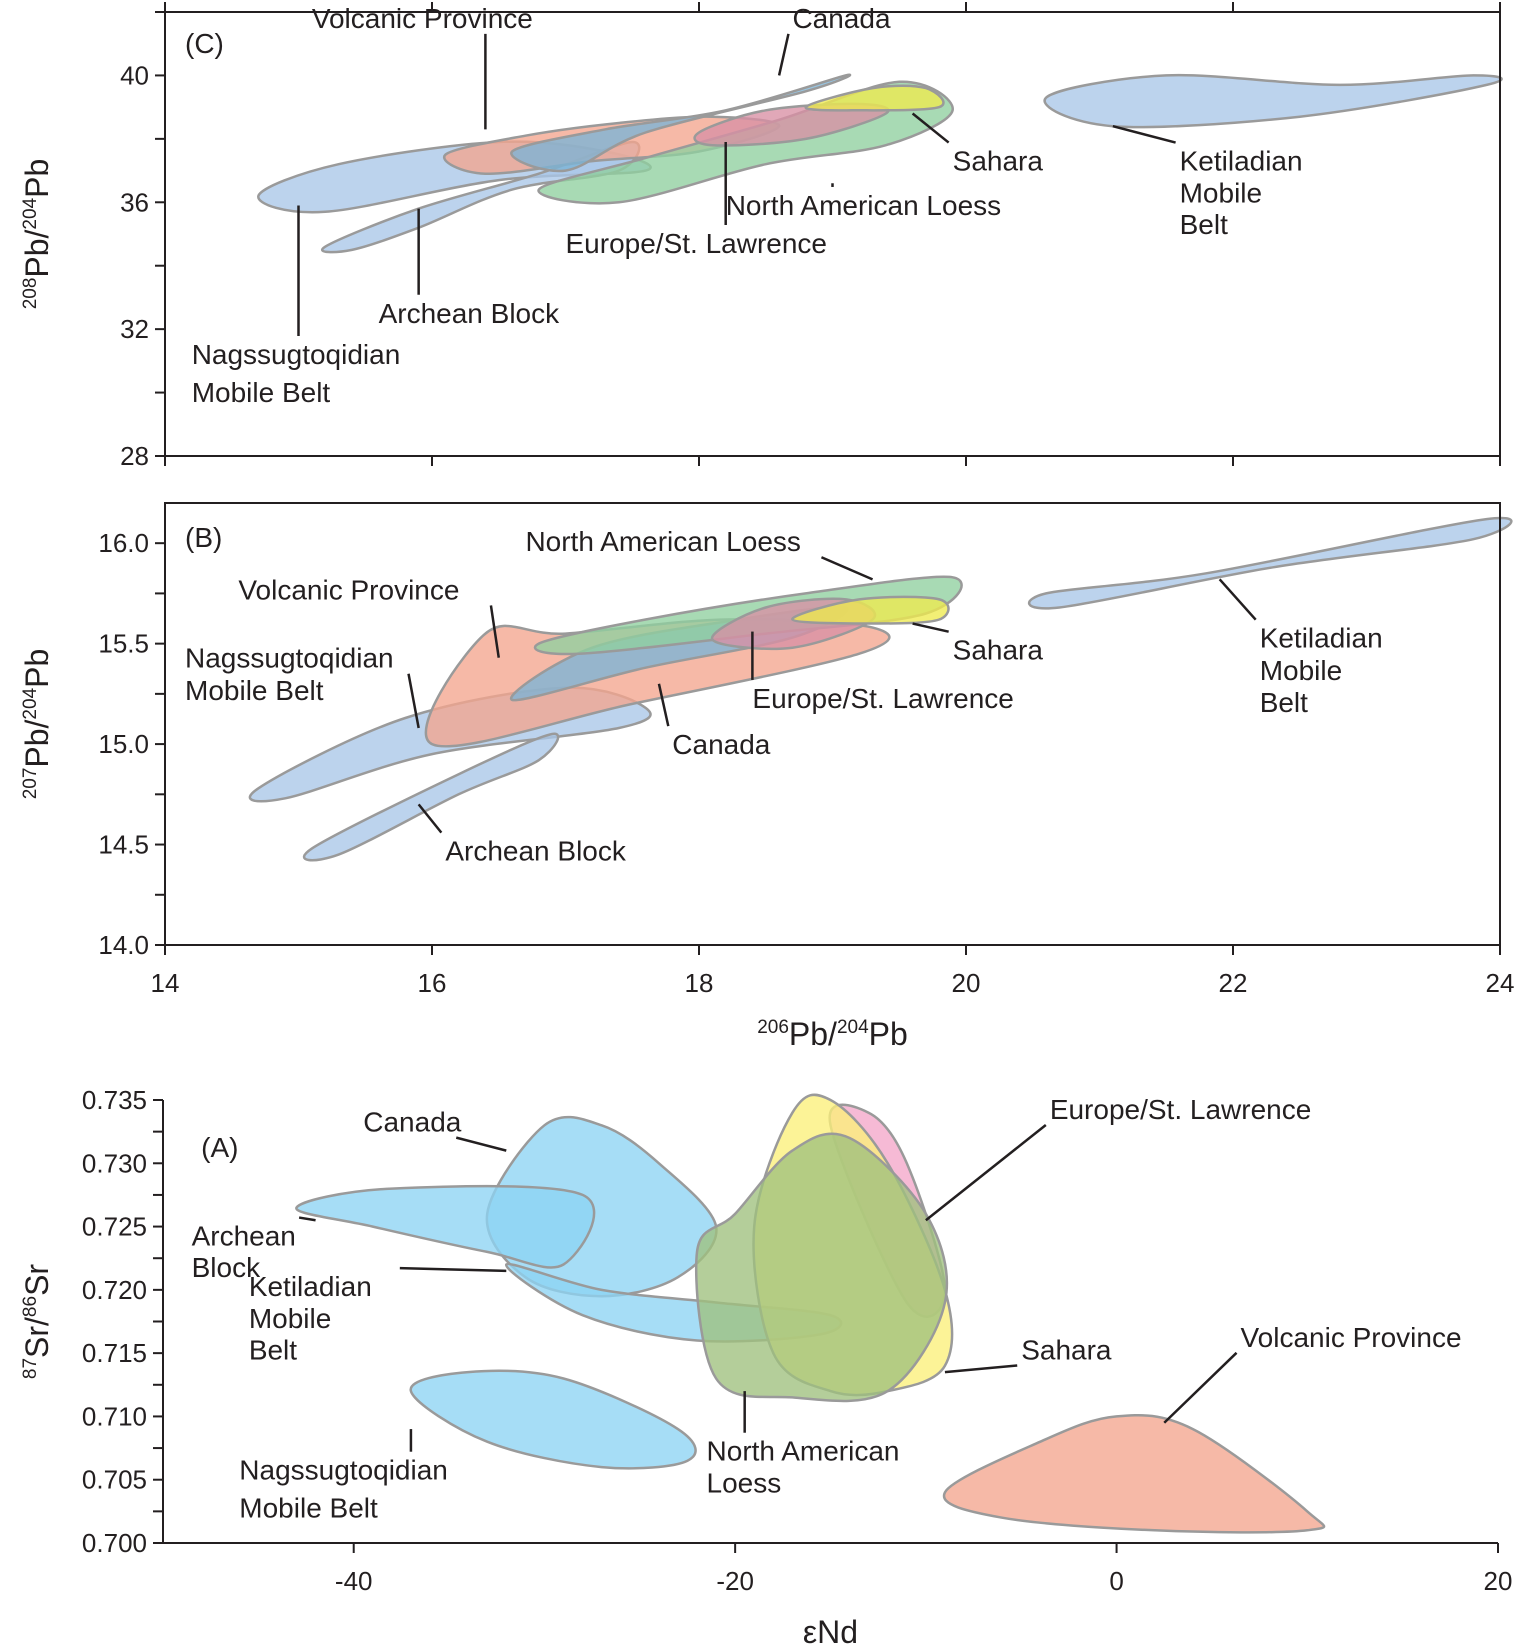 Image resolution: width=1529 pixels, height=1647 pixels. Describe the element at coordinates (114, 1163) in the screenshot. I see `y-tick-label: 0.730` at that location.